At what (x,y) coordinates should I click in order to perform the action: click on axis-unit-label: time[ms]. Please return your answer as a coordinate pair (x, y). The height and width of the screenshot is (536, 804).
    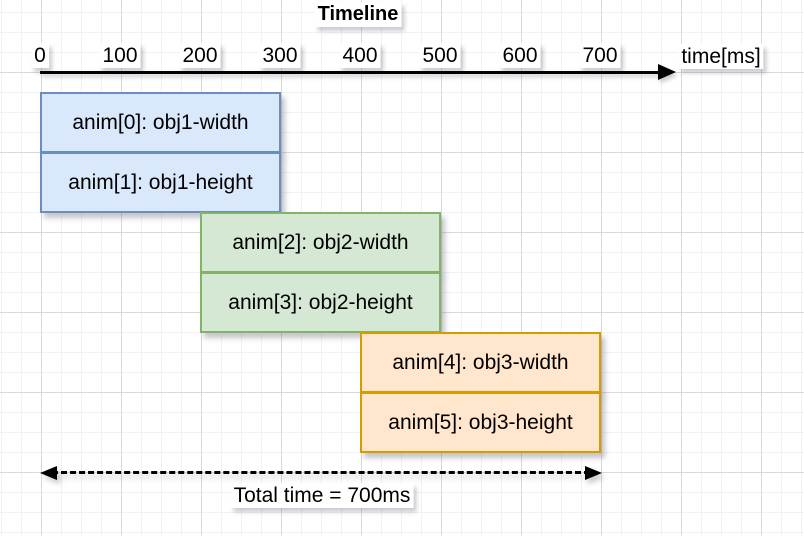
    Looking at the image, I should click on (721, 56).